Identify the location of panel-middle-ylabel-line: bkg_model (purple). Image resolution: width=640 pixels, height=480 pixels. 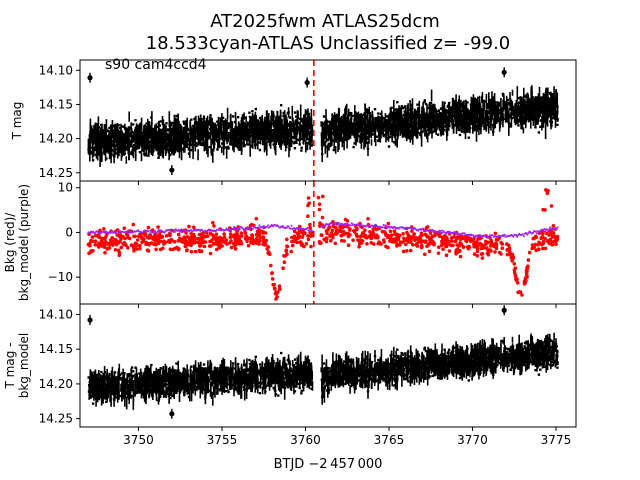
(24, 242).